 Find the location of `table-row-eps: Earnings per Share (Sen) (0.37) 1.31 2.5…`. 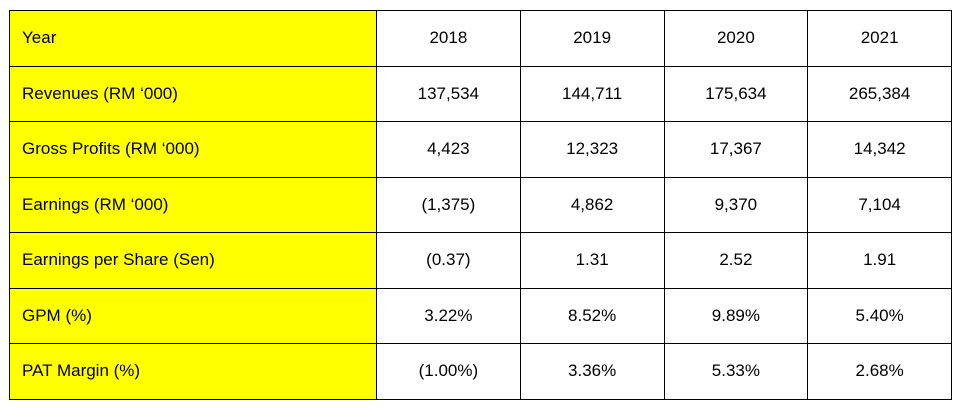

table-row-eps: Earnings per Share (Sen) (0.37) 1.31 2.5… is located at coordinates (480, 260).